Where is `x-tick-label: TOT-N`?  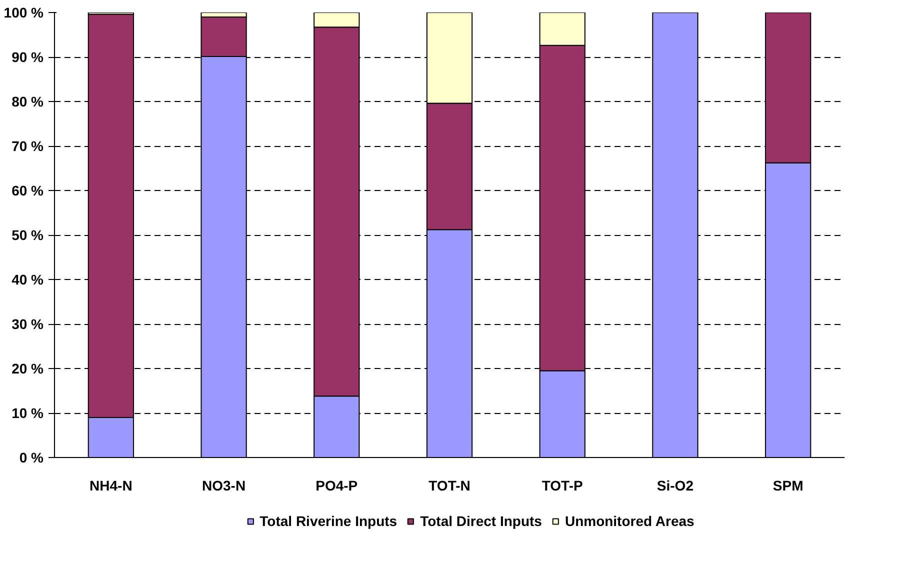
x-tick-label: TOT-N is located at coordinates (449, 486).